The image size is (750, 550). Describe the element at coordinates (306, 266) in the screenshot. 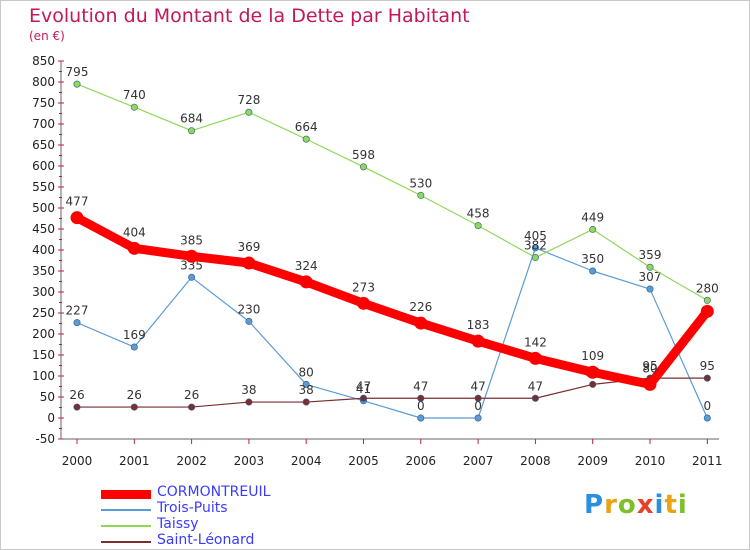

I see `data-label: 324` at that location.